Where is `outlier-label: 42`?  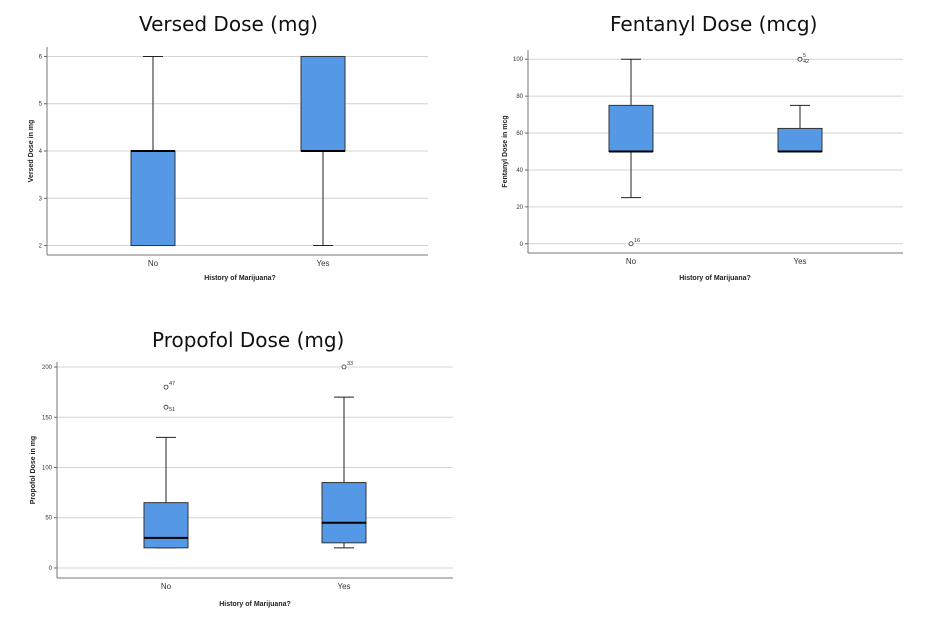
outlier-label: 42 is located at coordinates (806, 62).